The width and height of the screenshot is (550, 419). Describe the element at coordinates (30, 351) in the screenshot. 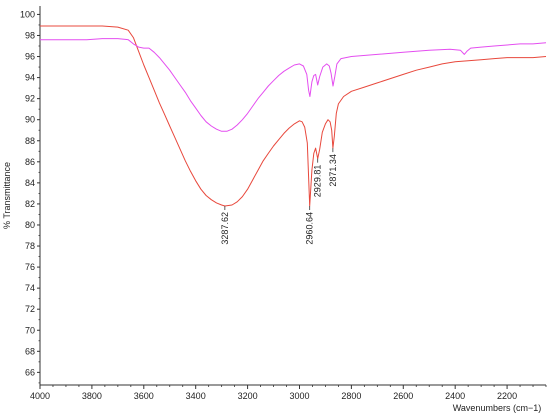

I see `y-tick-label: 68` at that location.